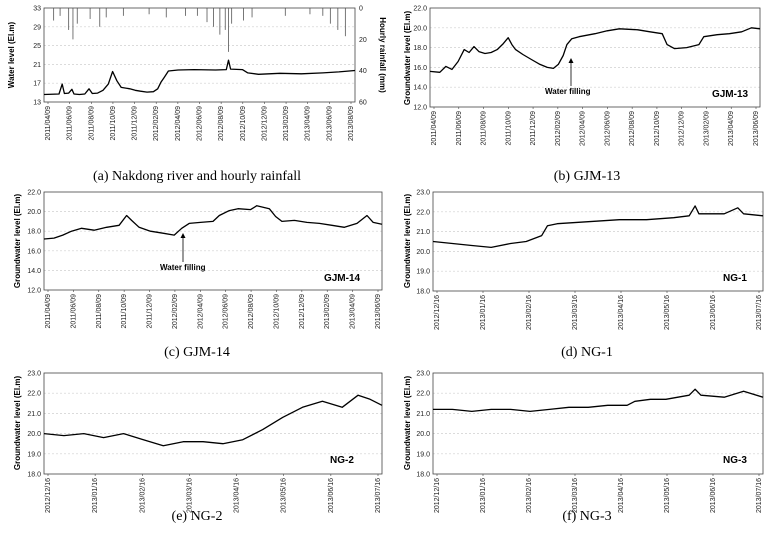  What do you see at coordinates (37, 27) in the screenshot?
I see `y-tick-label: 29` at bounding box center [37, 27].